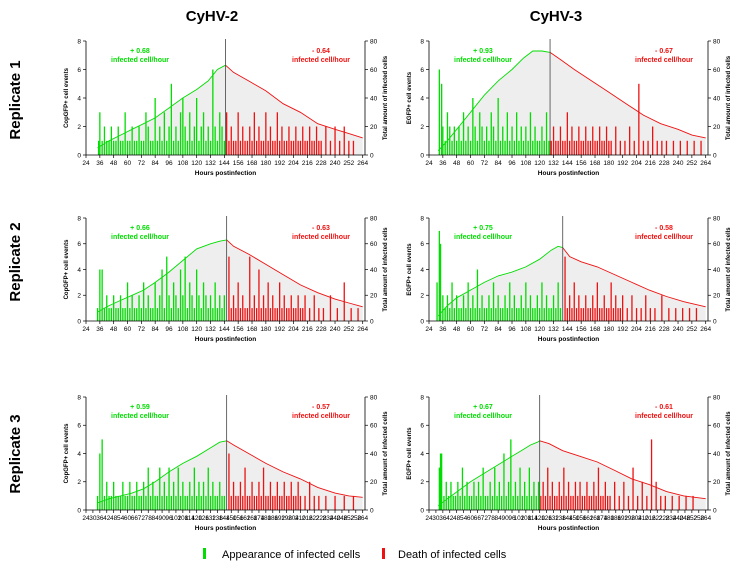 The height and width of the screenshot is (569, 733). What do you see at coordinates (217, 518) in the screenshot?
I see `x-tick-label: 138` at bounding box center [217, 518].